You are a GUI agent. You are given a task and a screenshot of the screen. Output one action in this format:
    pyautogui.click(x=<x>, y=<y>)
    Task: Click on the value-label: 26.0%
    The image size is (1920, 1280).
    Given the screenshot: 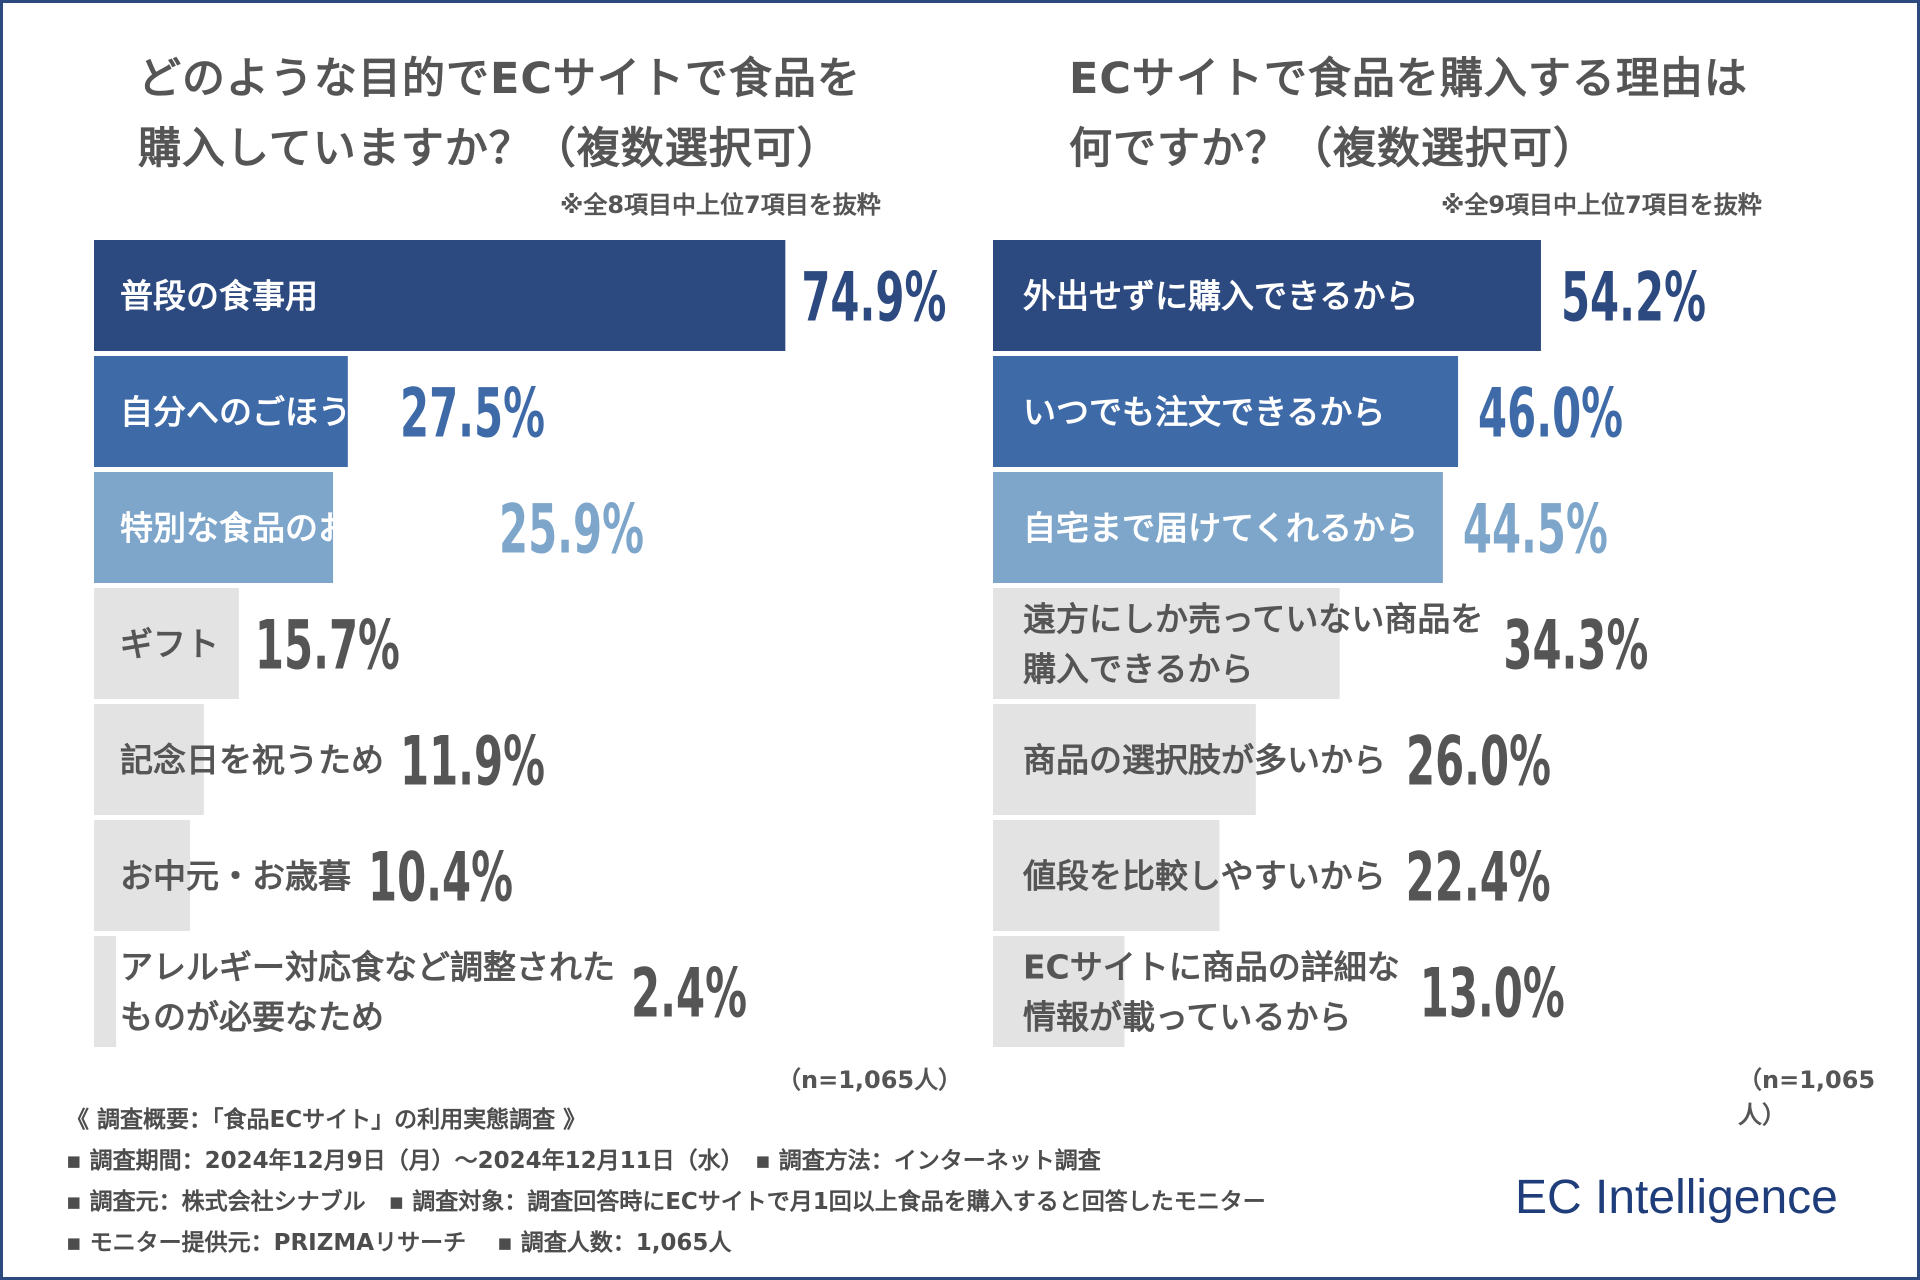 What is the action you would take?
    pyautogui.click(x=1478, y=762)
    